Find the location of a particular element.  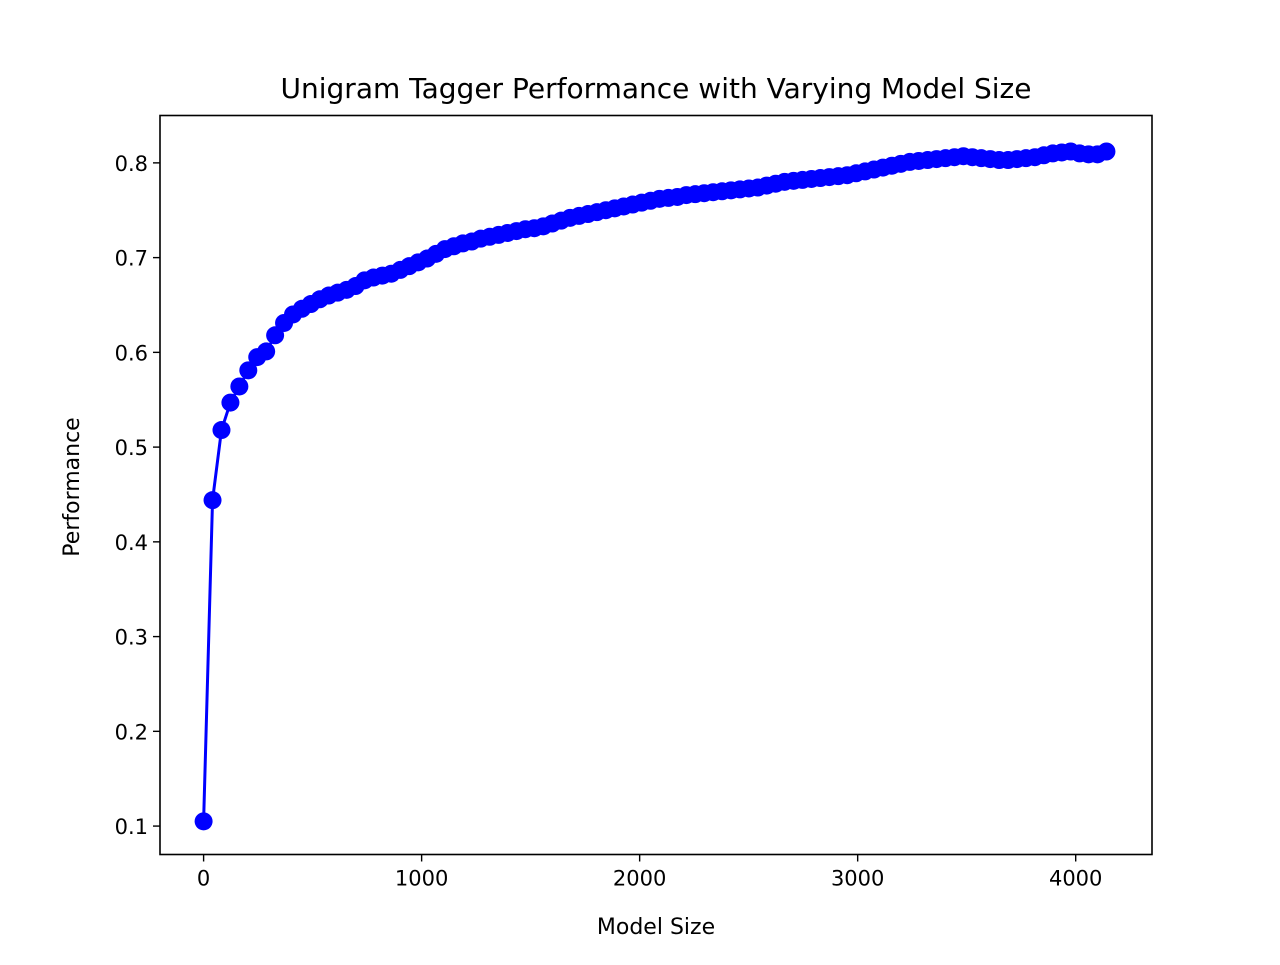

x-tick-label: 4000 is located at coordinates (1075, 879).